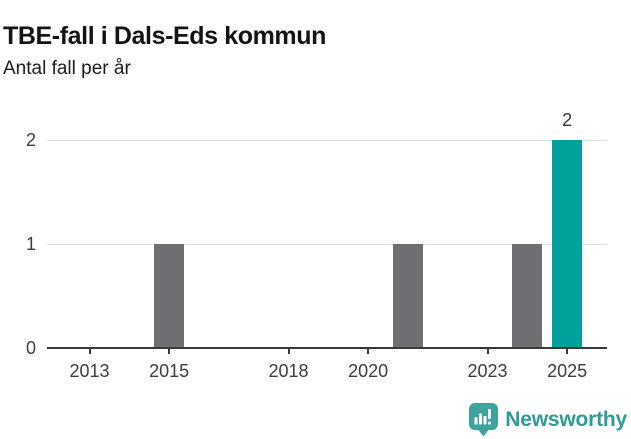 The width and height of the screenshot is (631, 439). What do you see at coordinates (288, 351) in the screenshot?
I see `x-tick-2018` at bounding box center [288, 351].